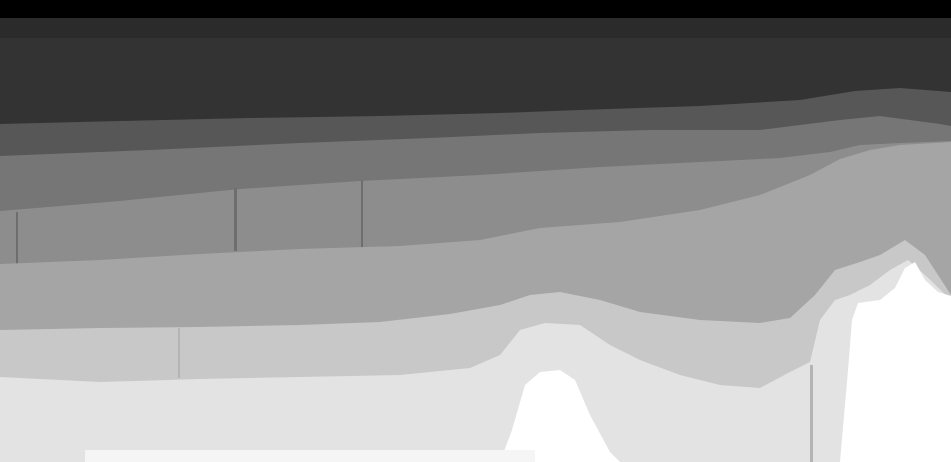  What do you see at coordinates (310, 456) in the screenshot?
I see `white-base-strip` at bounding box center [310, 456].